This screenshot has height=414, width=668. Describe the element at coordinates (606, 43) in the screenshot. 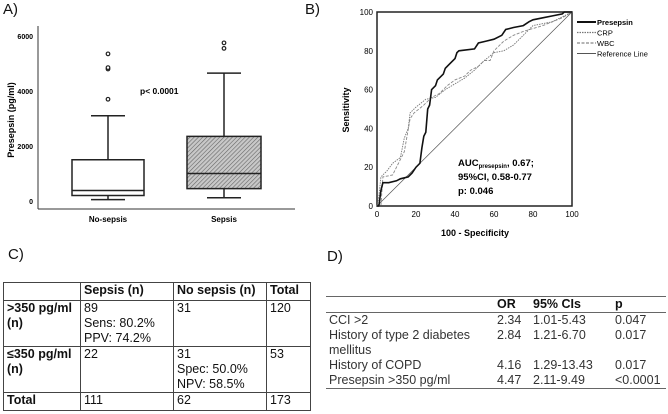

I see `legend-label: WBC` at that location.